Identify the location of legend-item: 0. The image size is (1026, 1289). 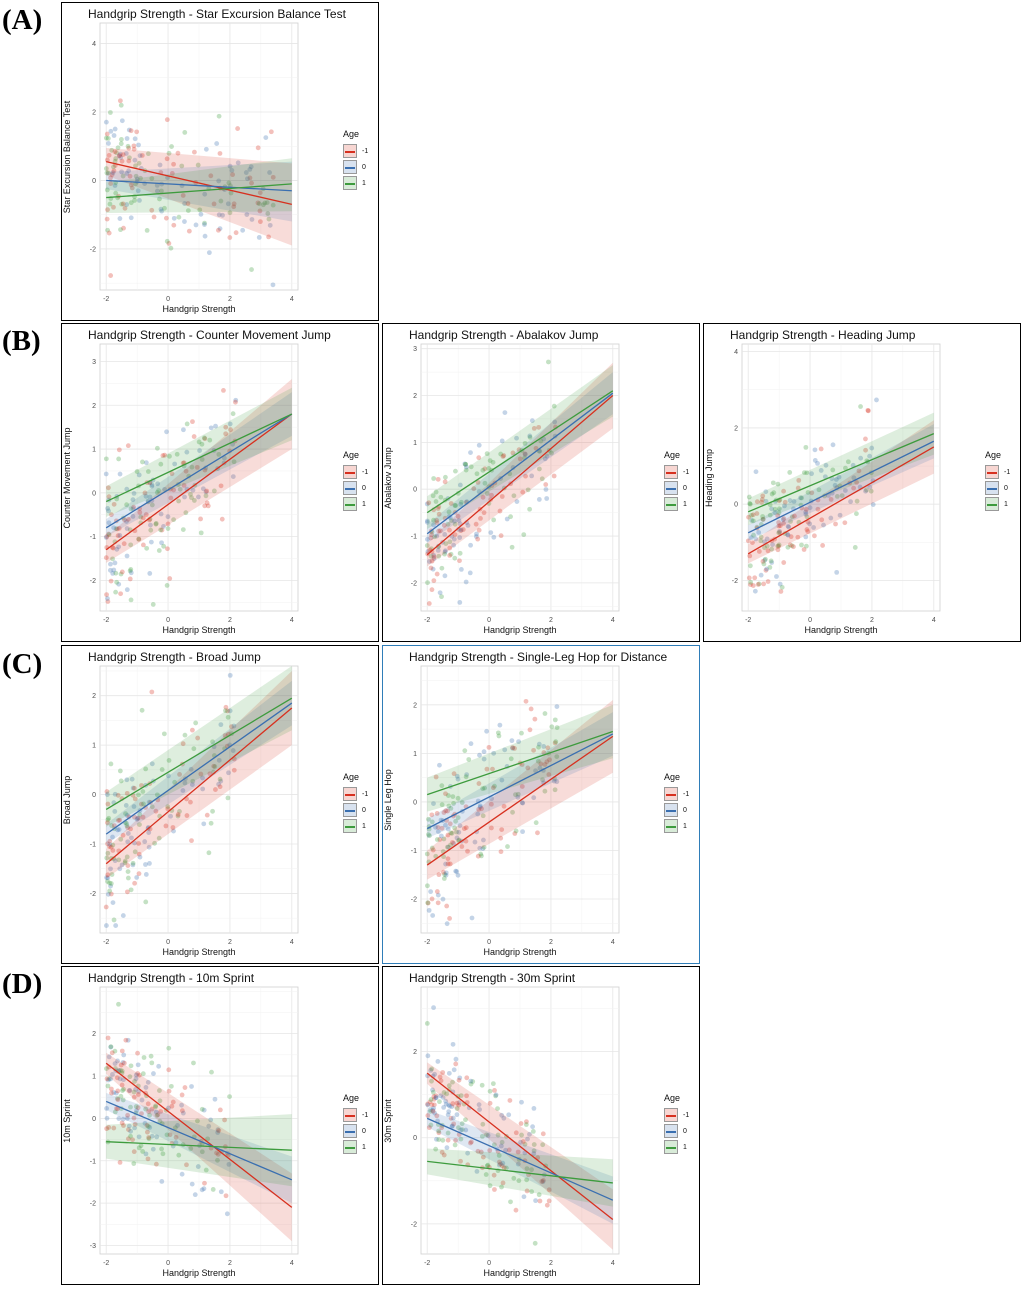
(355, 1131).